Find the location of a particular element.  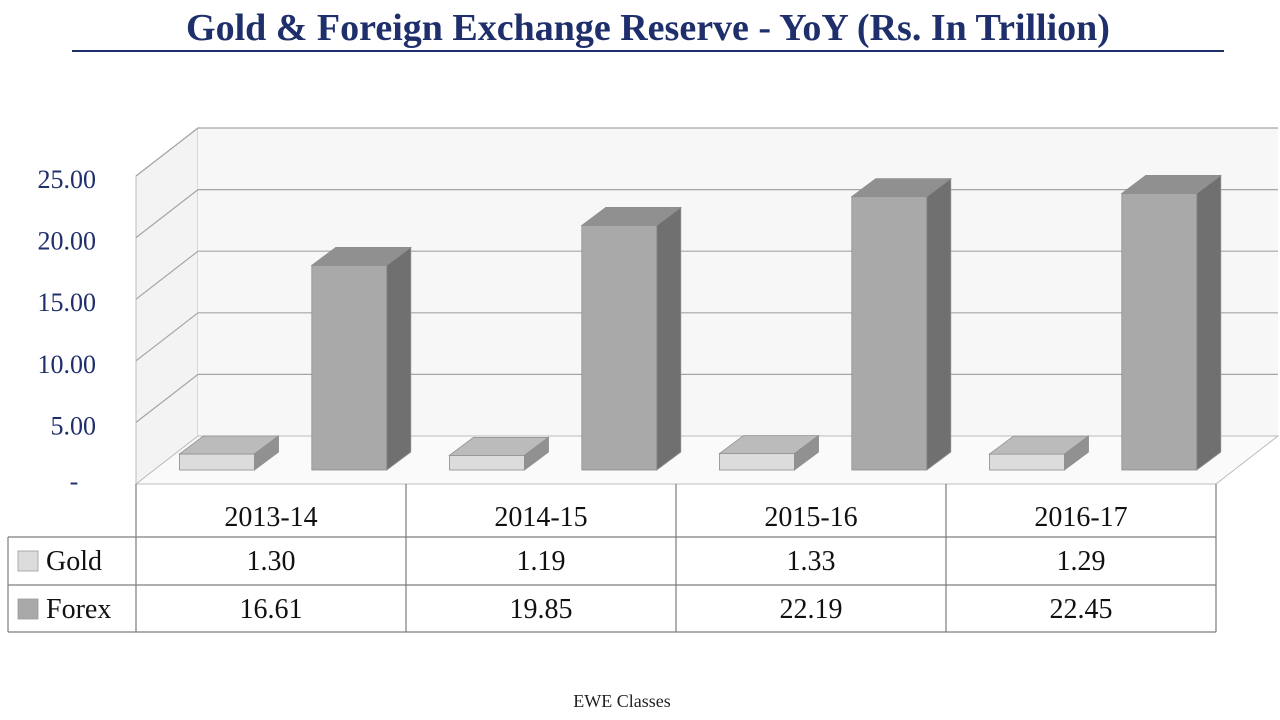

y-axis: - 5.00 10.00 15.00 20.00 25.00 is located at coordinates (67, 330).